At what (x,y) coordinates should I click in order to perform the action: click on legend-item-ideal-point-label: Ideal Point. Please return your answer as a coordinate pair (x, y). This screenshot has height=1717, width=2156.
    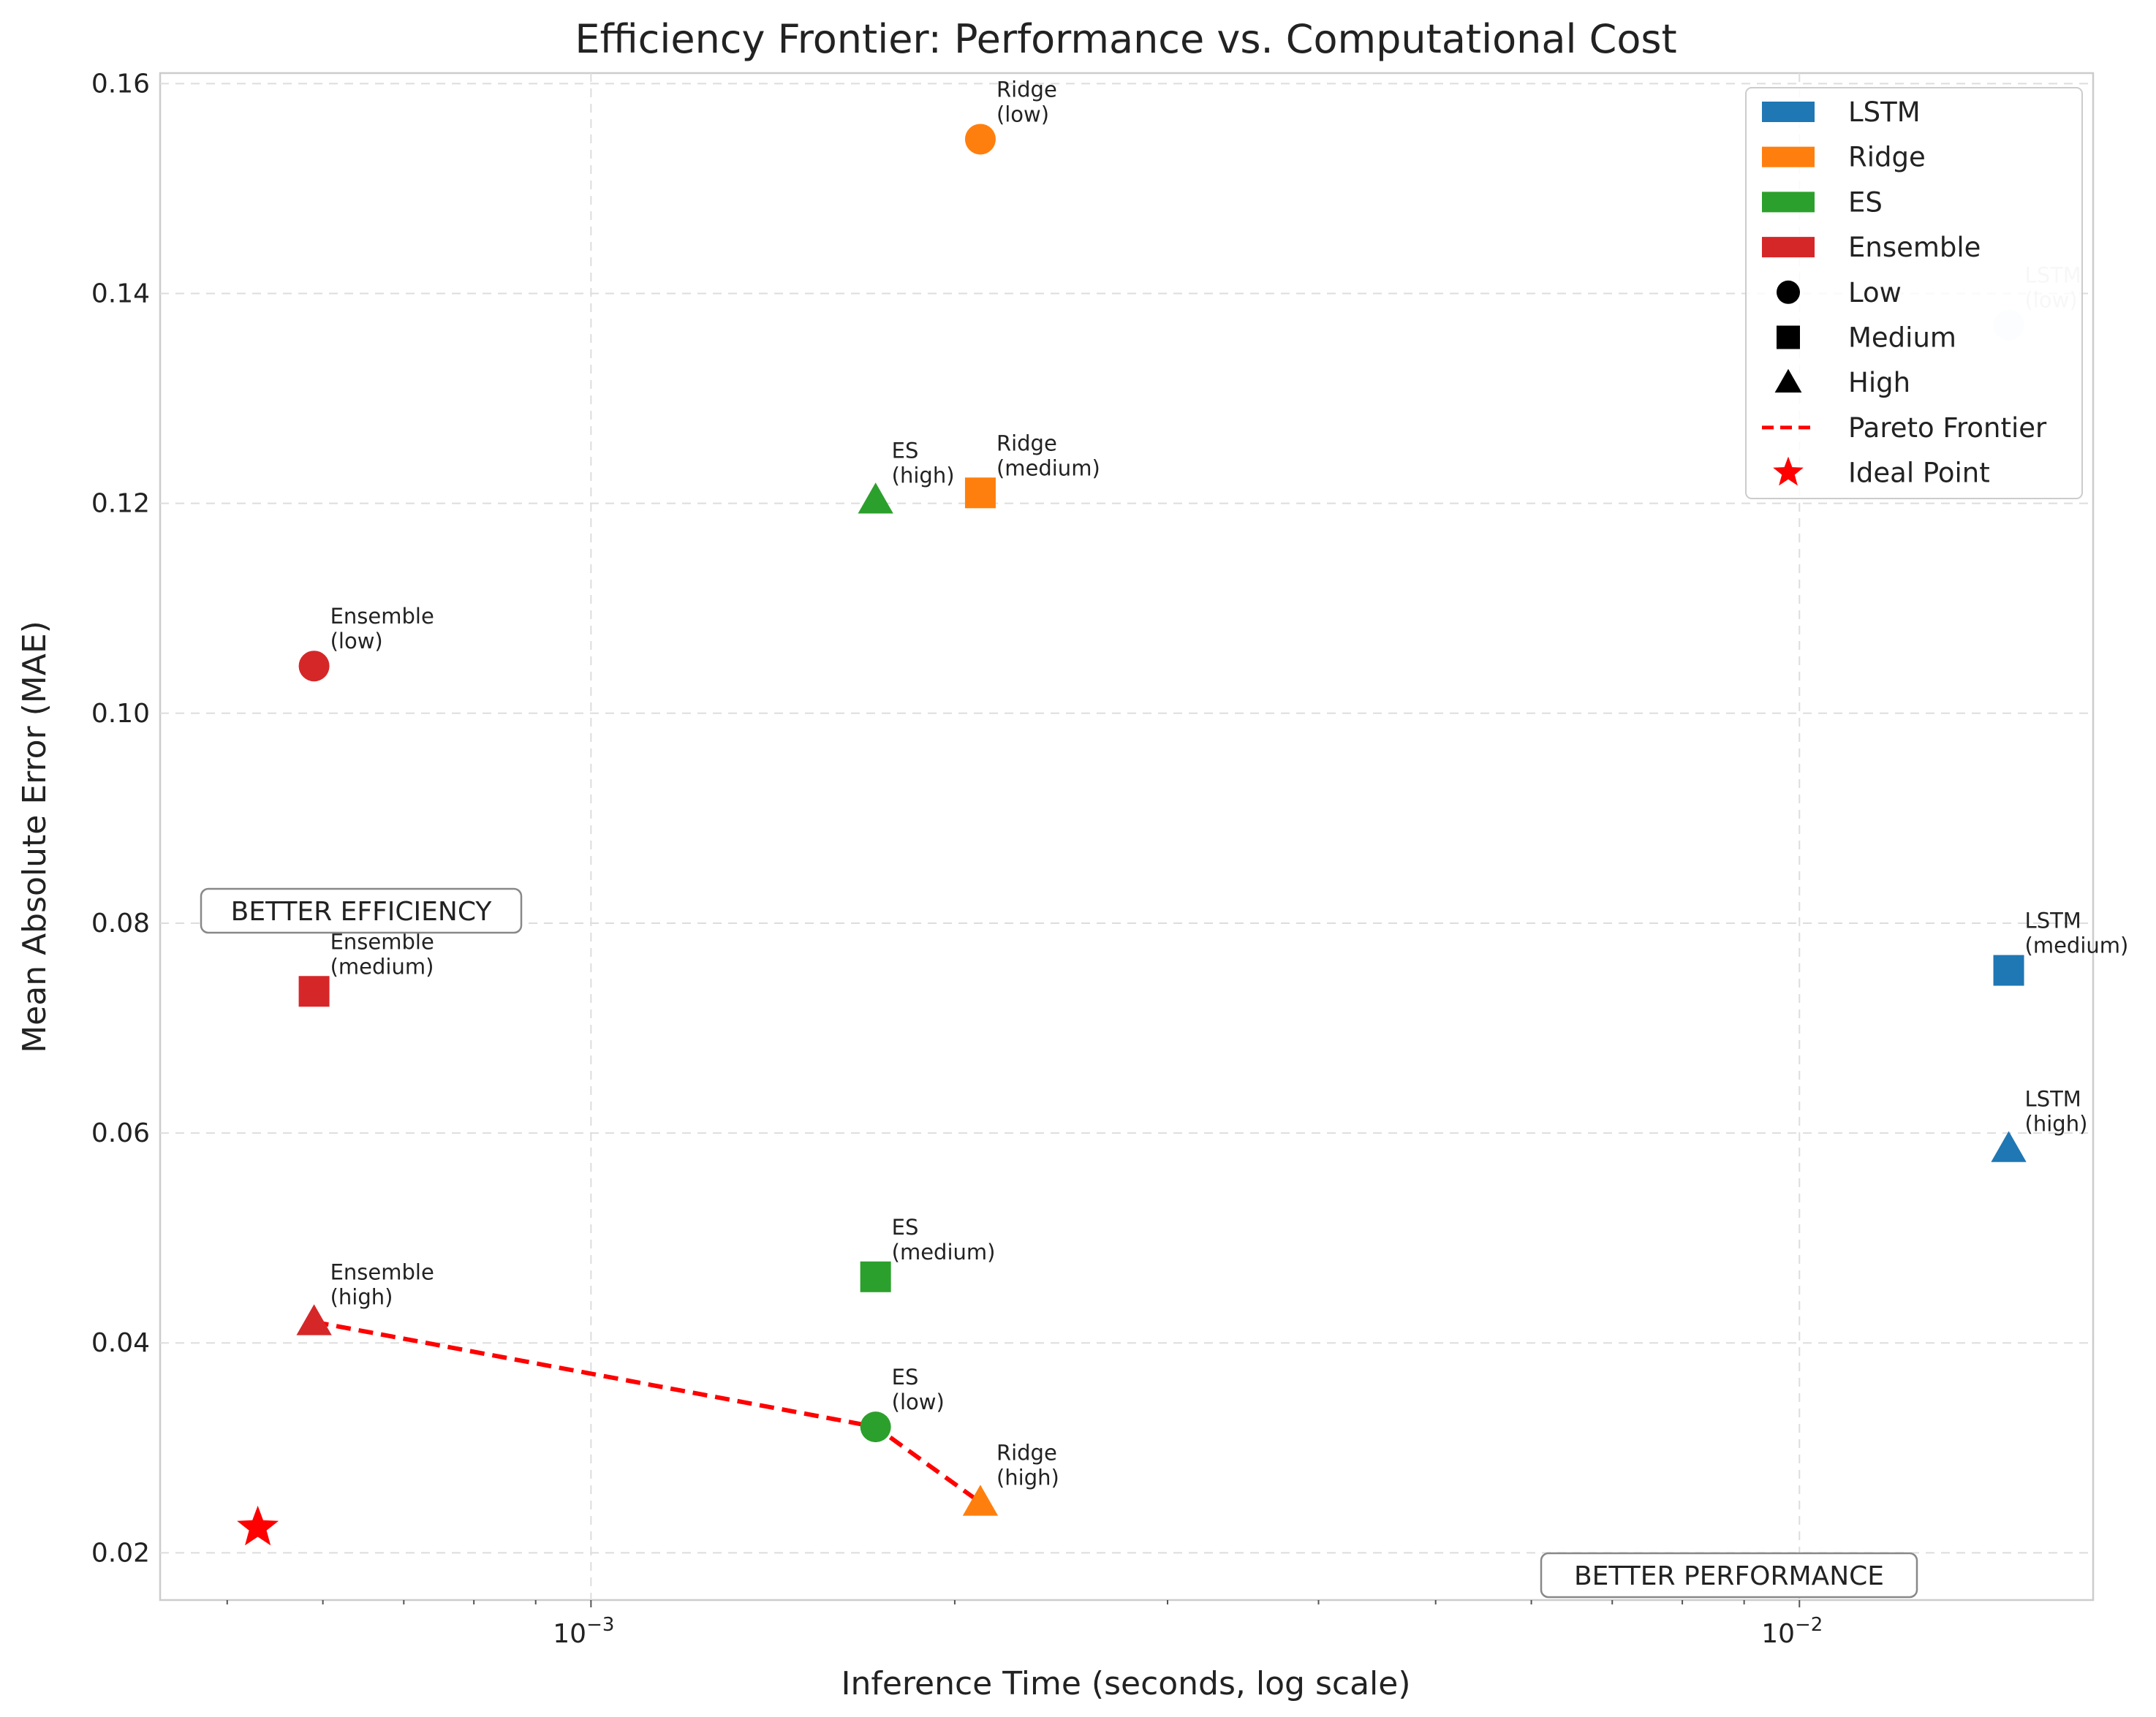
    Looking at the image, I should click on (1919, 473).